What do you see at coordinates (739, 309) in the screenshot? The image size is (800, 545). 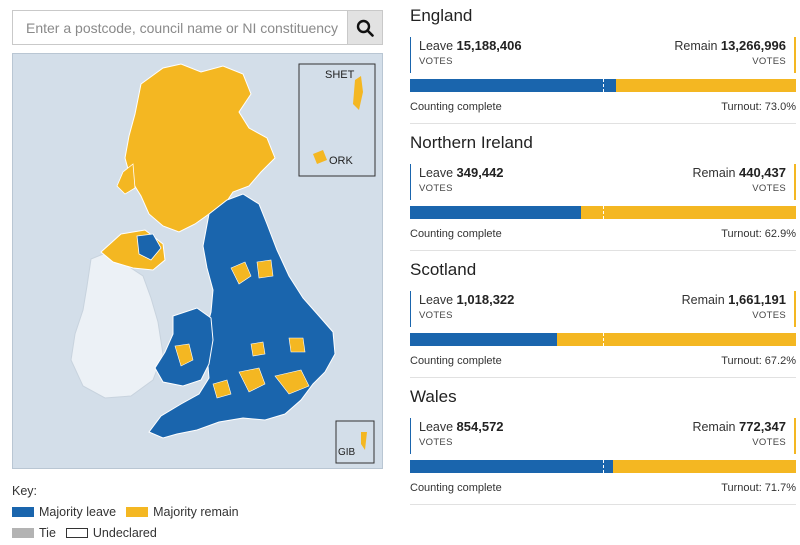 I see `remain-count: Remain 1,661,191 VOTES` at bounding box center [739, 309].